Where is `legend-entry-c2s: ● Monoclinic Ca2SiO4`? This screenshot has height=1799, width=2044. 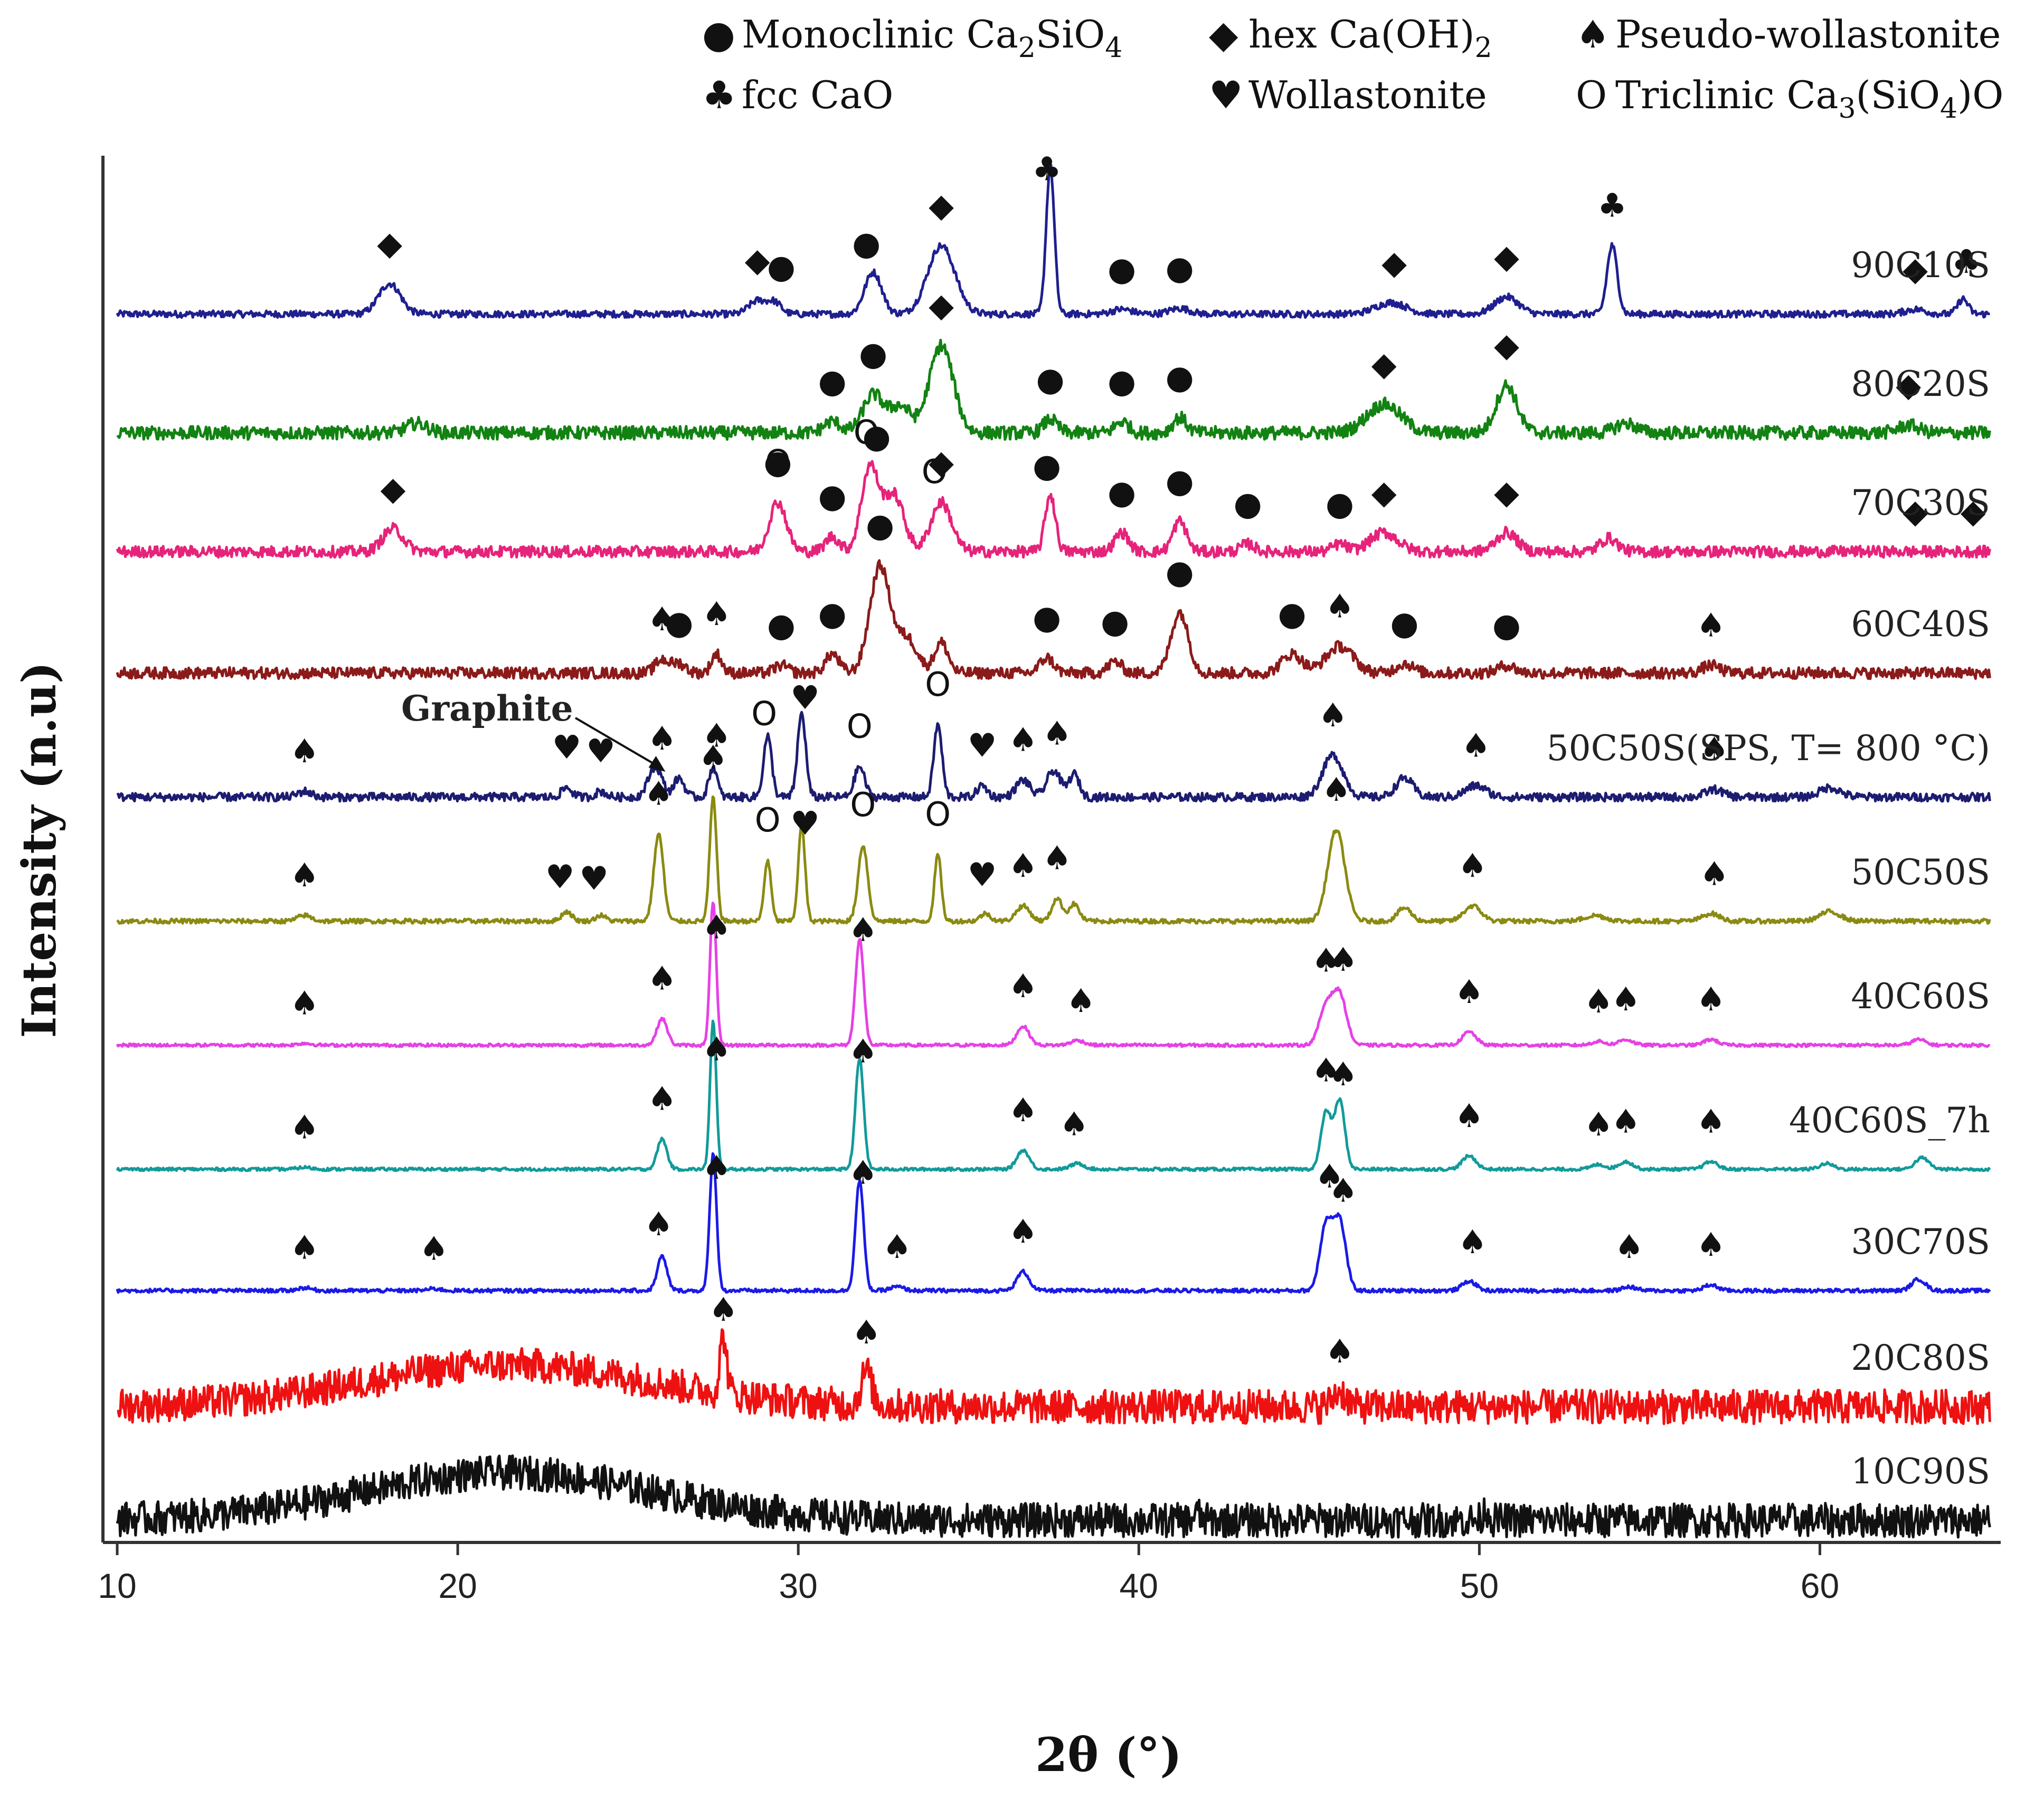
legend-entry-c2s: ● Monoclinic Ca2SiO4 is located at coordinates (912, 38).